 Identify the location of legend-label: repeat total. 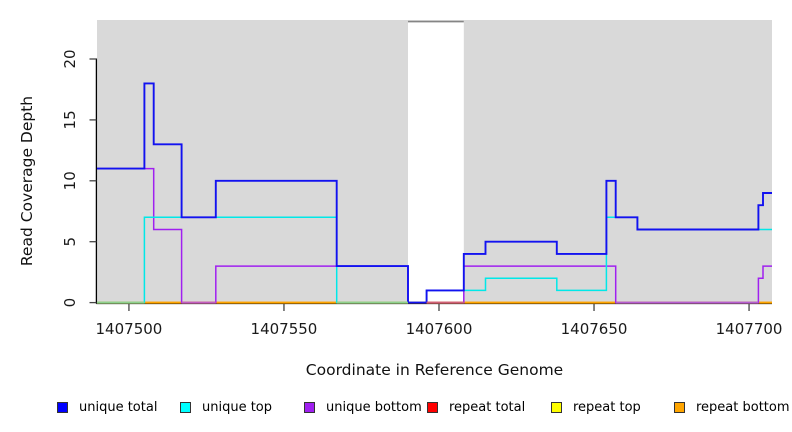
(487, 407).